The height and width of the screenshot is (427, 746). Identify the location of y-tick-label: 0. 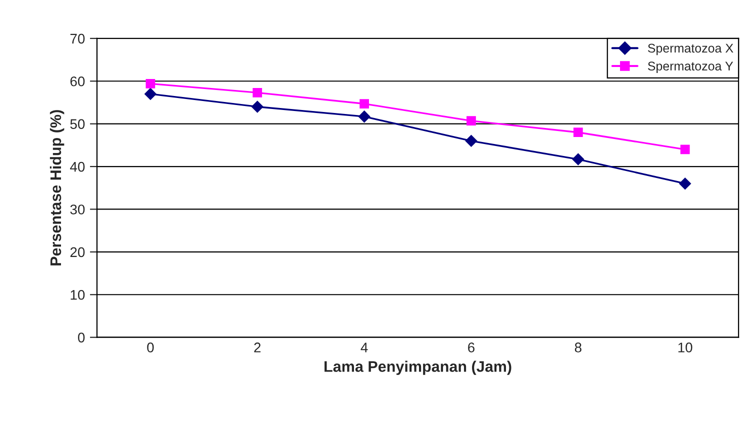
(81, 337).